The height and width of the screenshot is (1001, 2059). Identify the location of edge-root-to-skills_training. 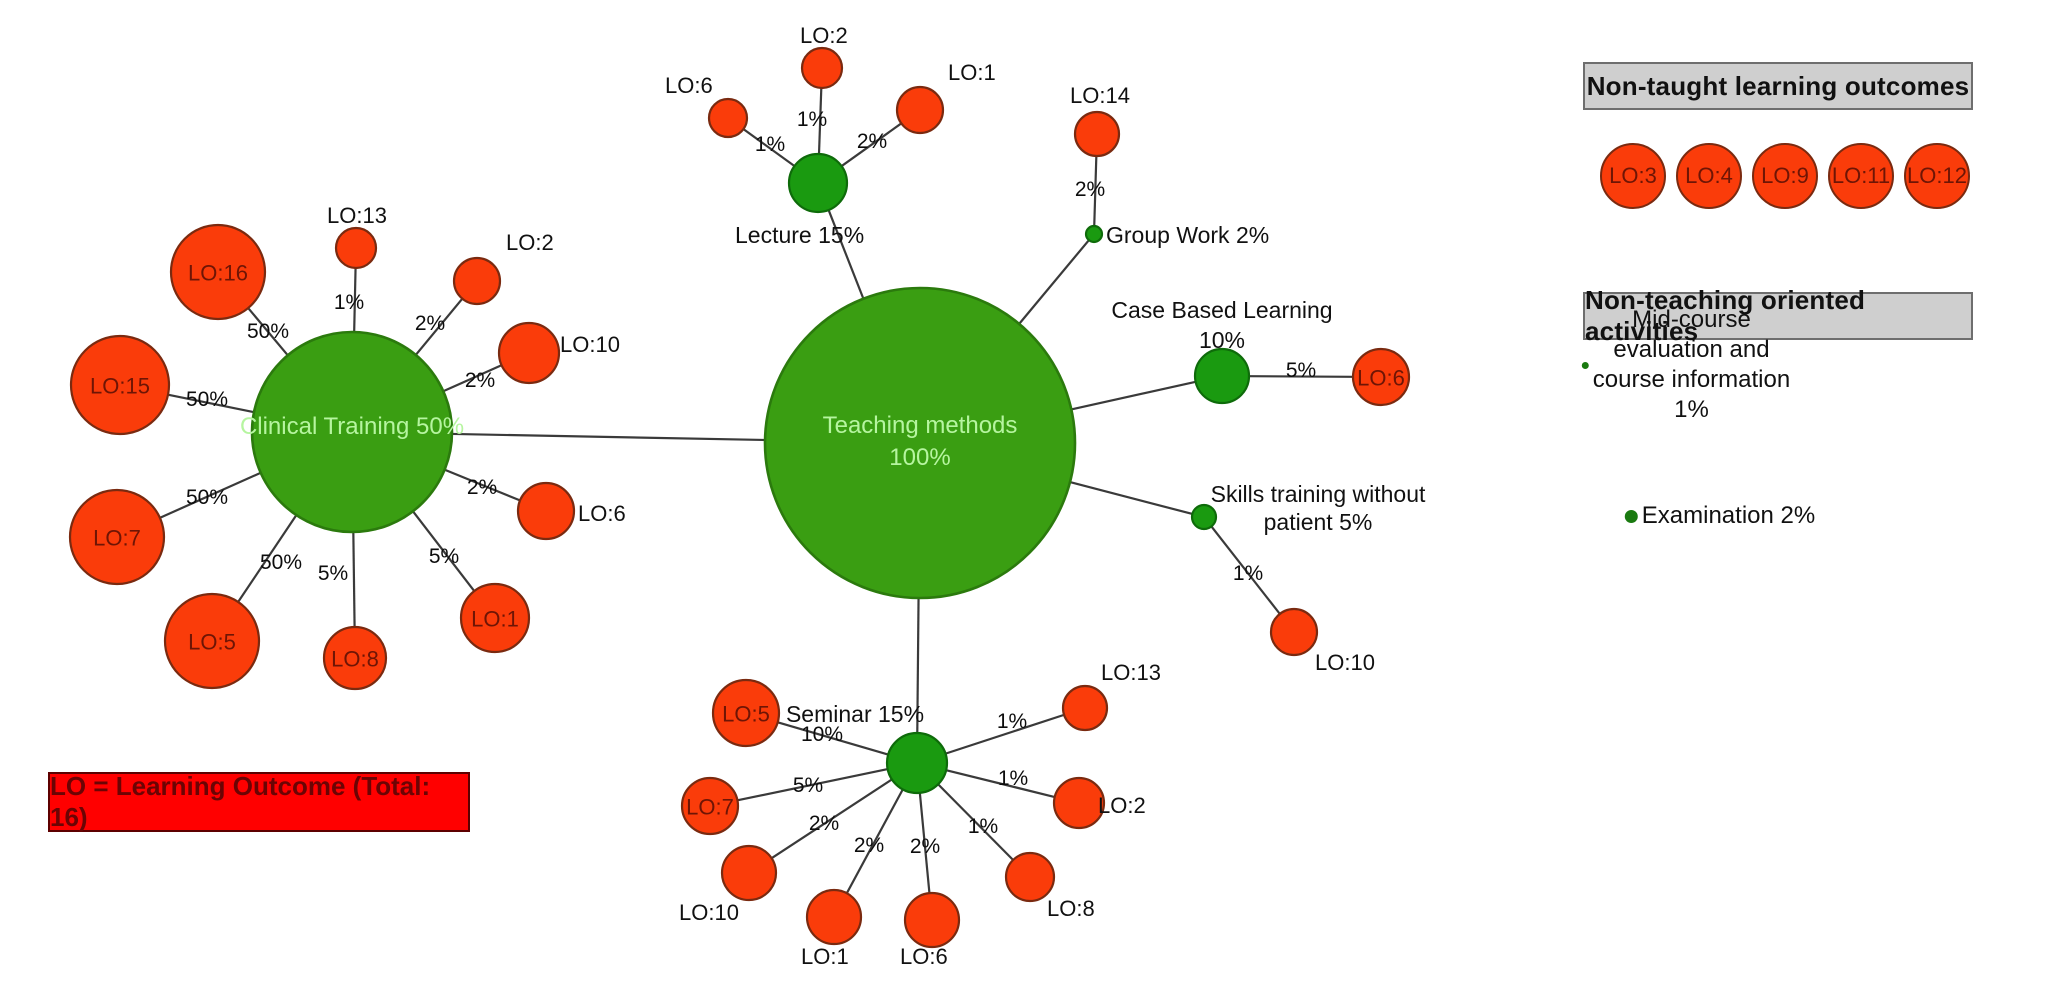
(1131, 498).